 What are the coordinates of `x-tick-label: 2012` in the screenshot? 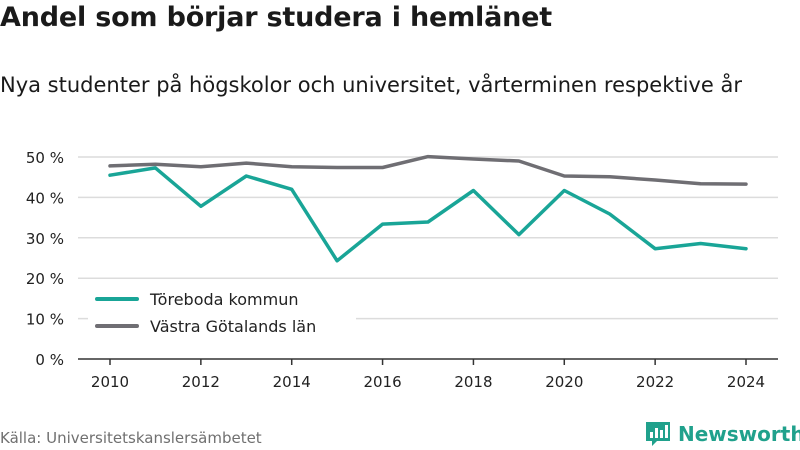 It's located at (201, 382).